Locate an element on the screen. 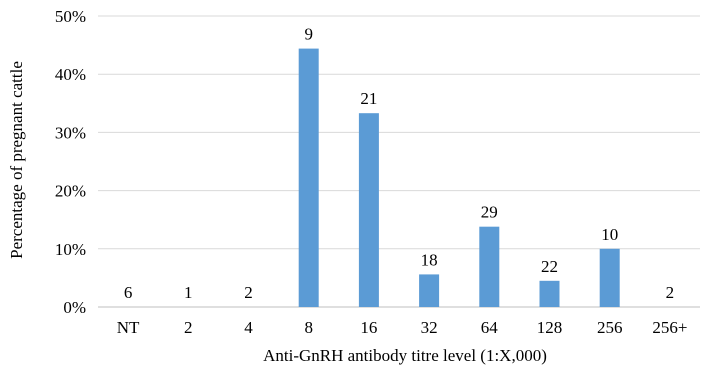  x-tick-label: NT is located at coordinates (128, 327).